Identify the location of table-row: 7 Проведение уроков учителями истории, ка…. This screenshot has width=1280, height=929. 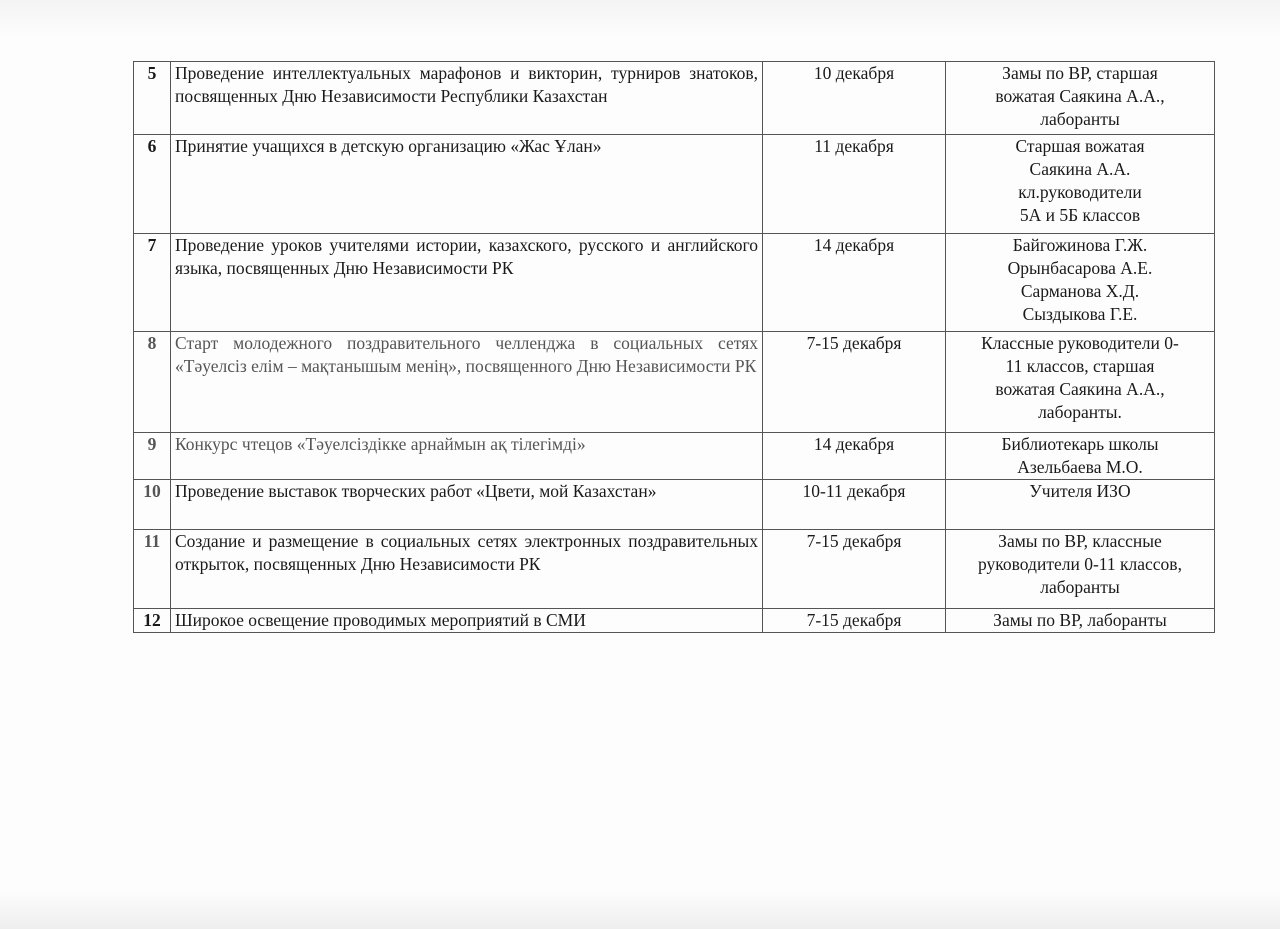
(674, 282).